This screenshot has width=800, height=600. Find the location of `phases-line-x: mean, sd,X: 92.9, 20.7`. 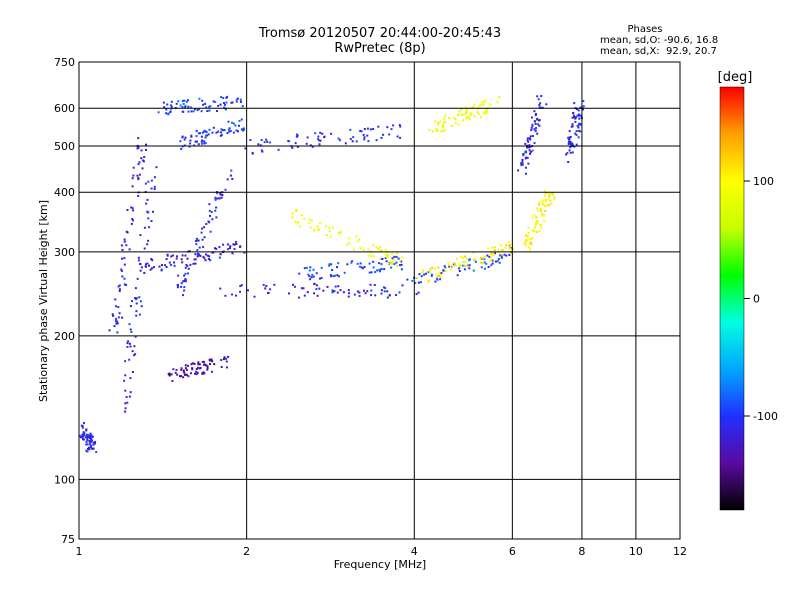

phases-line-x: mean, sd,X: 92.9, 20.7 is located at coordinates (658, 51).